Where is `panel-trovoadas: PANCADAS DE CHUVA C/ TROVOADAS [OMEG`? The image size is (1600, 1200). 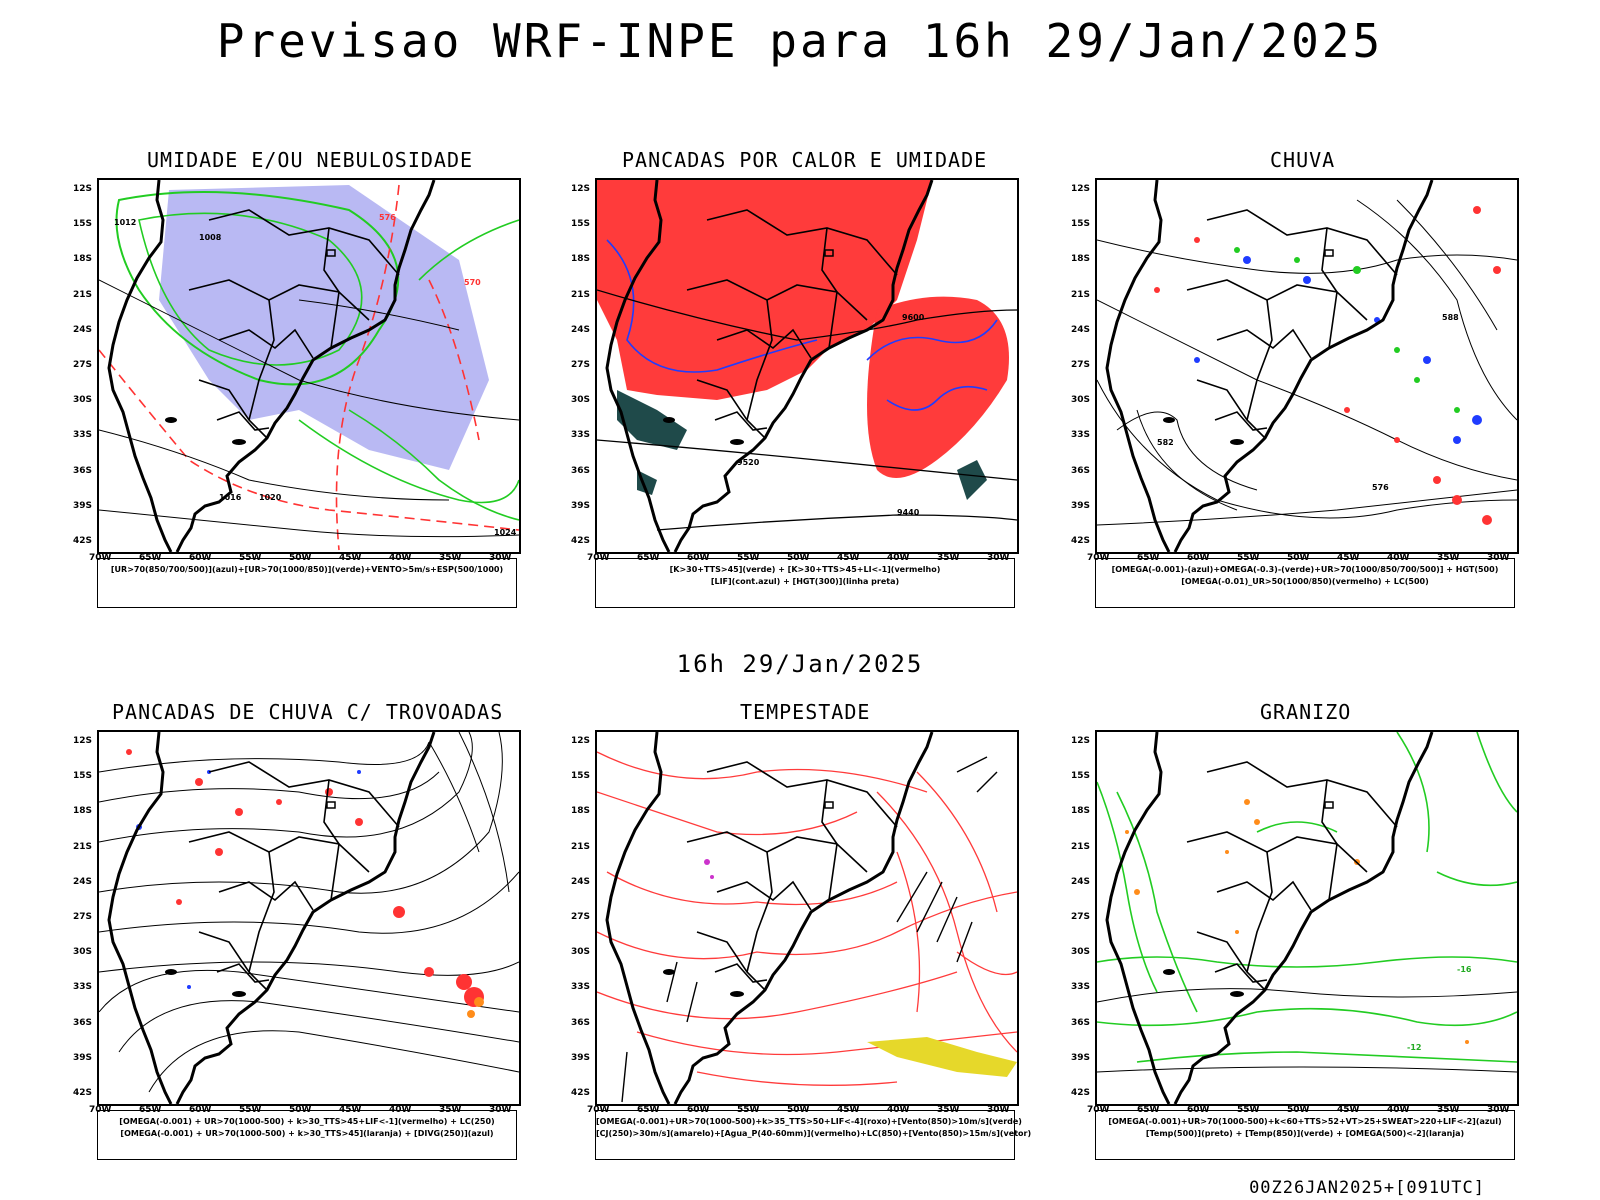 panel-trovoadas: PANCADAS DE CHUVA C/ TROVOADAS [OMEG is located at coordinates (302, 945).